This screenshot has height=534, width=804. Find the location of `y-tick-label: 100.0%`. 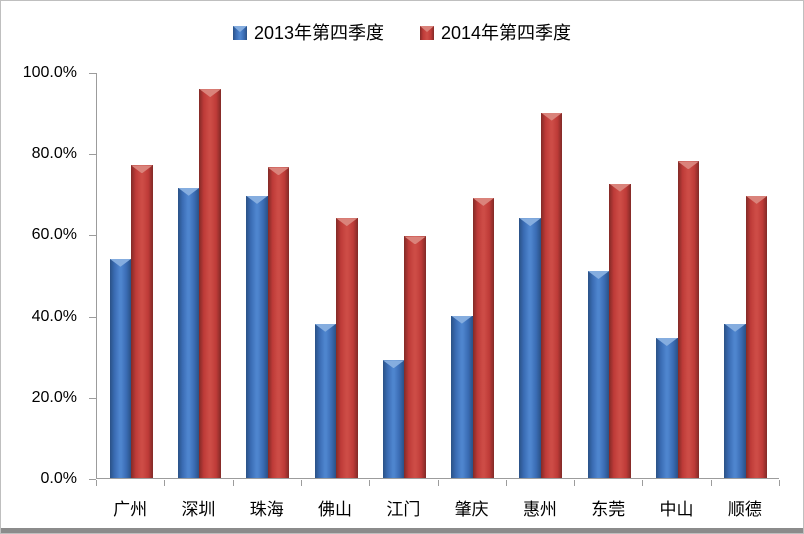

y-tick-label: 100.0% is located at coordinates (49, 72).